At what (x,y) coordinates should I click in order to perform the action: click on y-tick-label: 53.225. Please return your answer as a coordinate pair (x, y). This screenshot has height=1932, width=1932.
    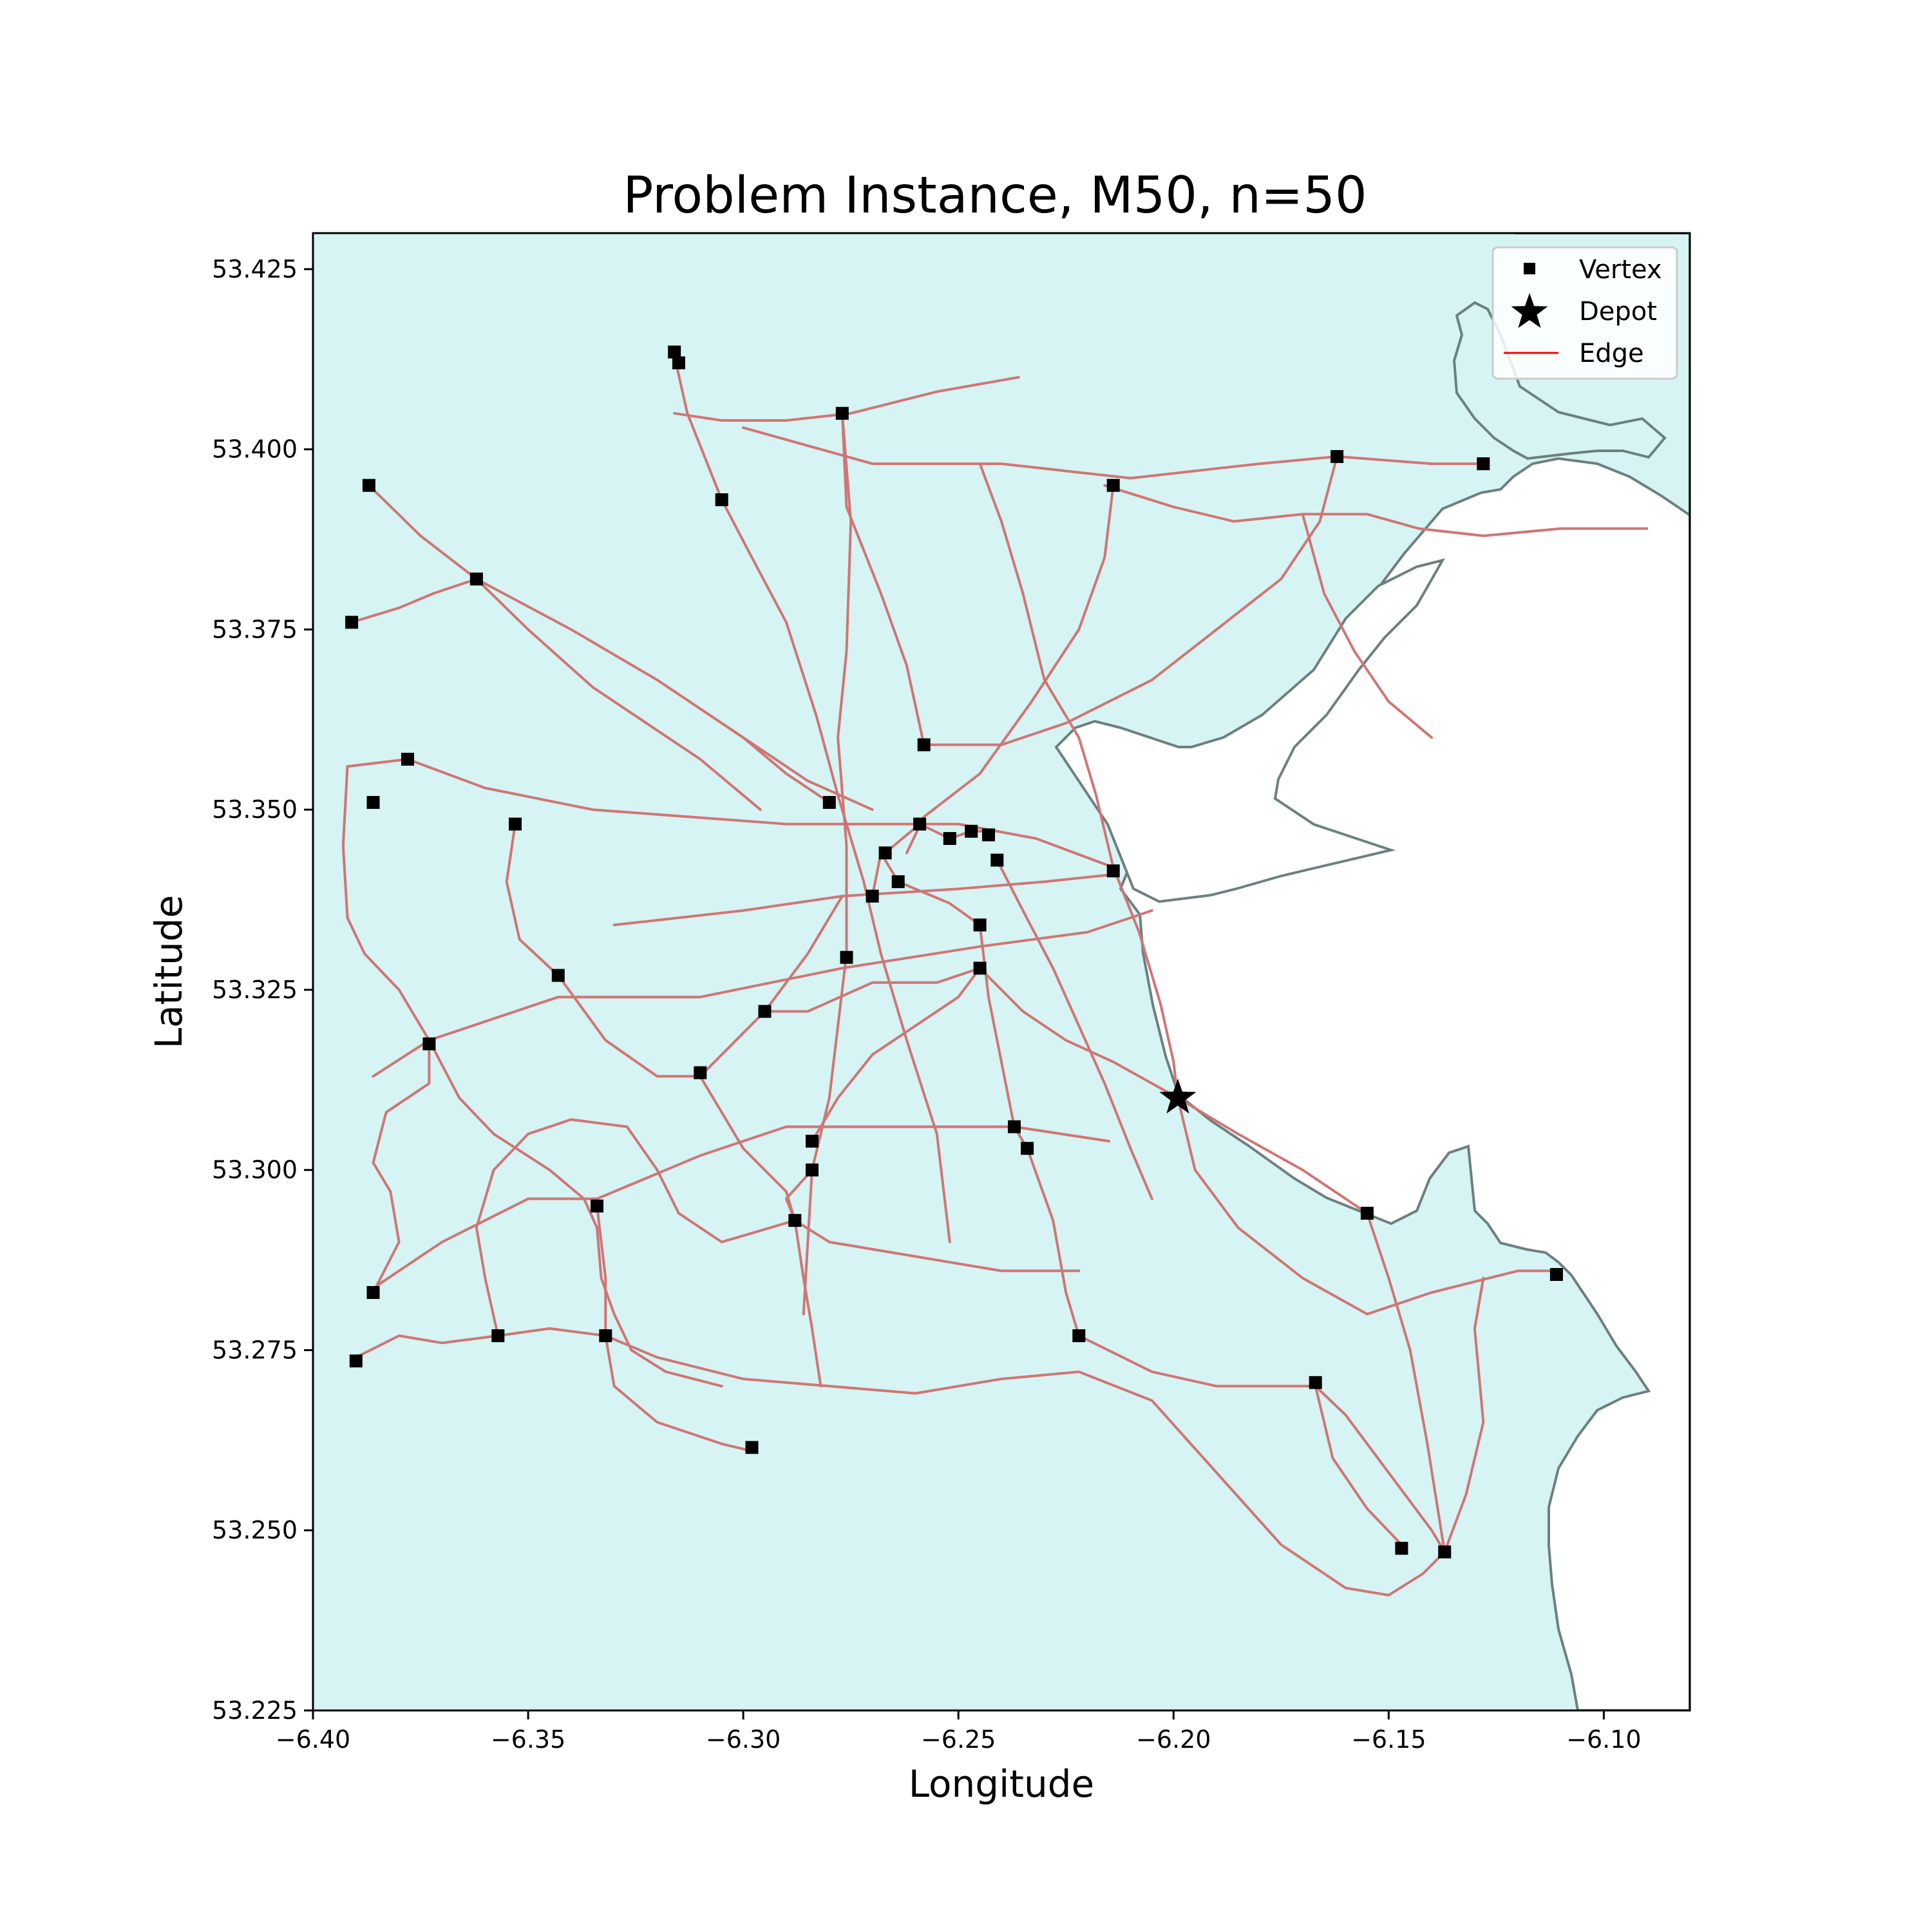
    Looking at the image, I should click on (255, 1710).